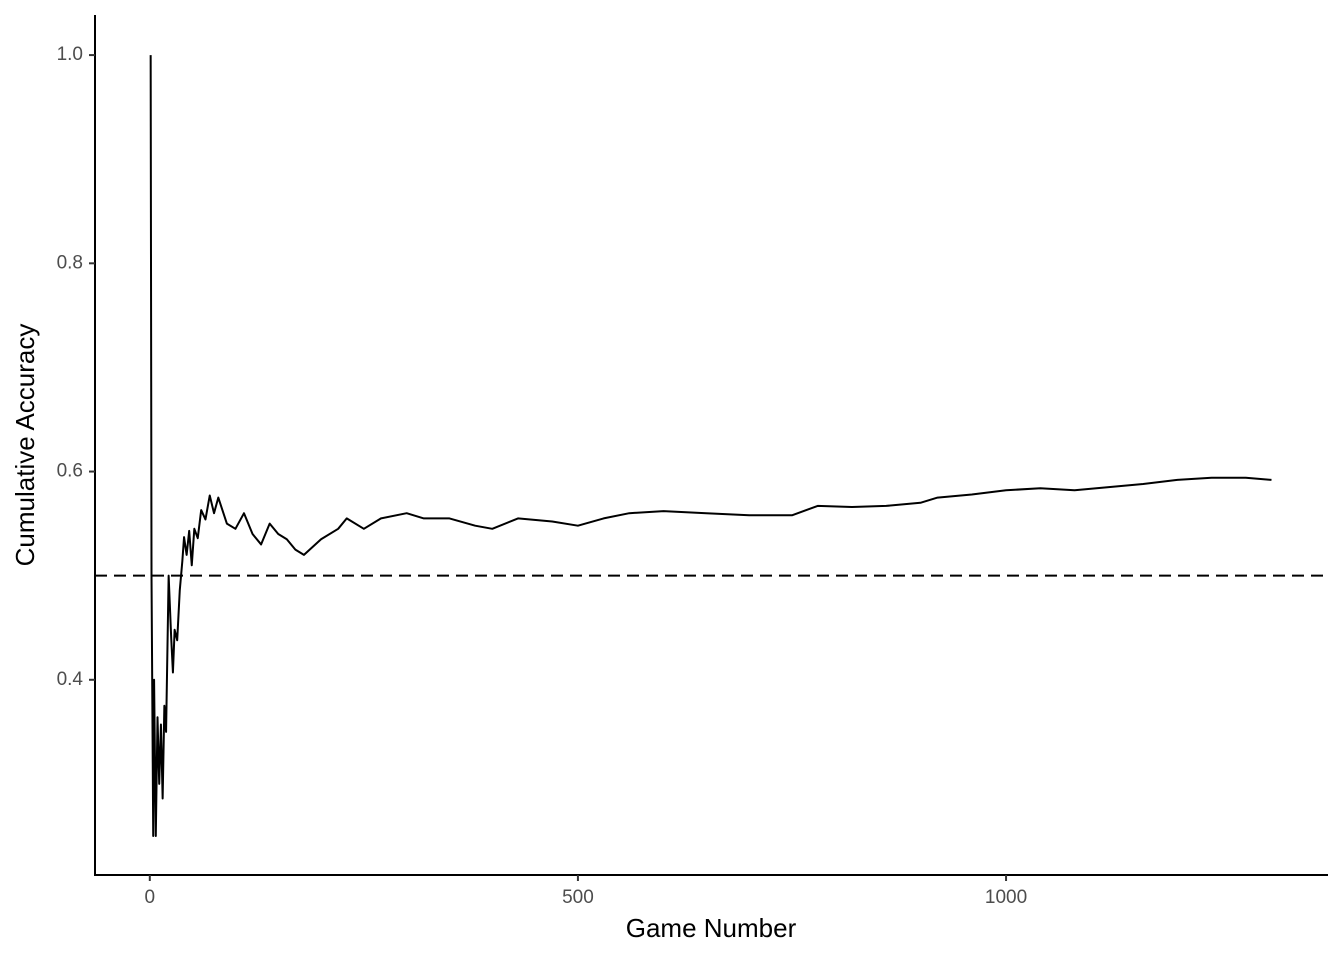  Describe the element at coordinates (70, 54) in the screenshot. I see `y-tick-label: 1.0` at that location.